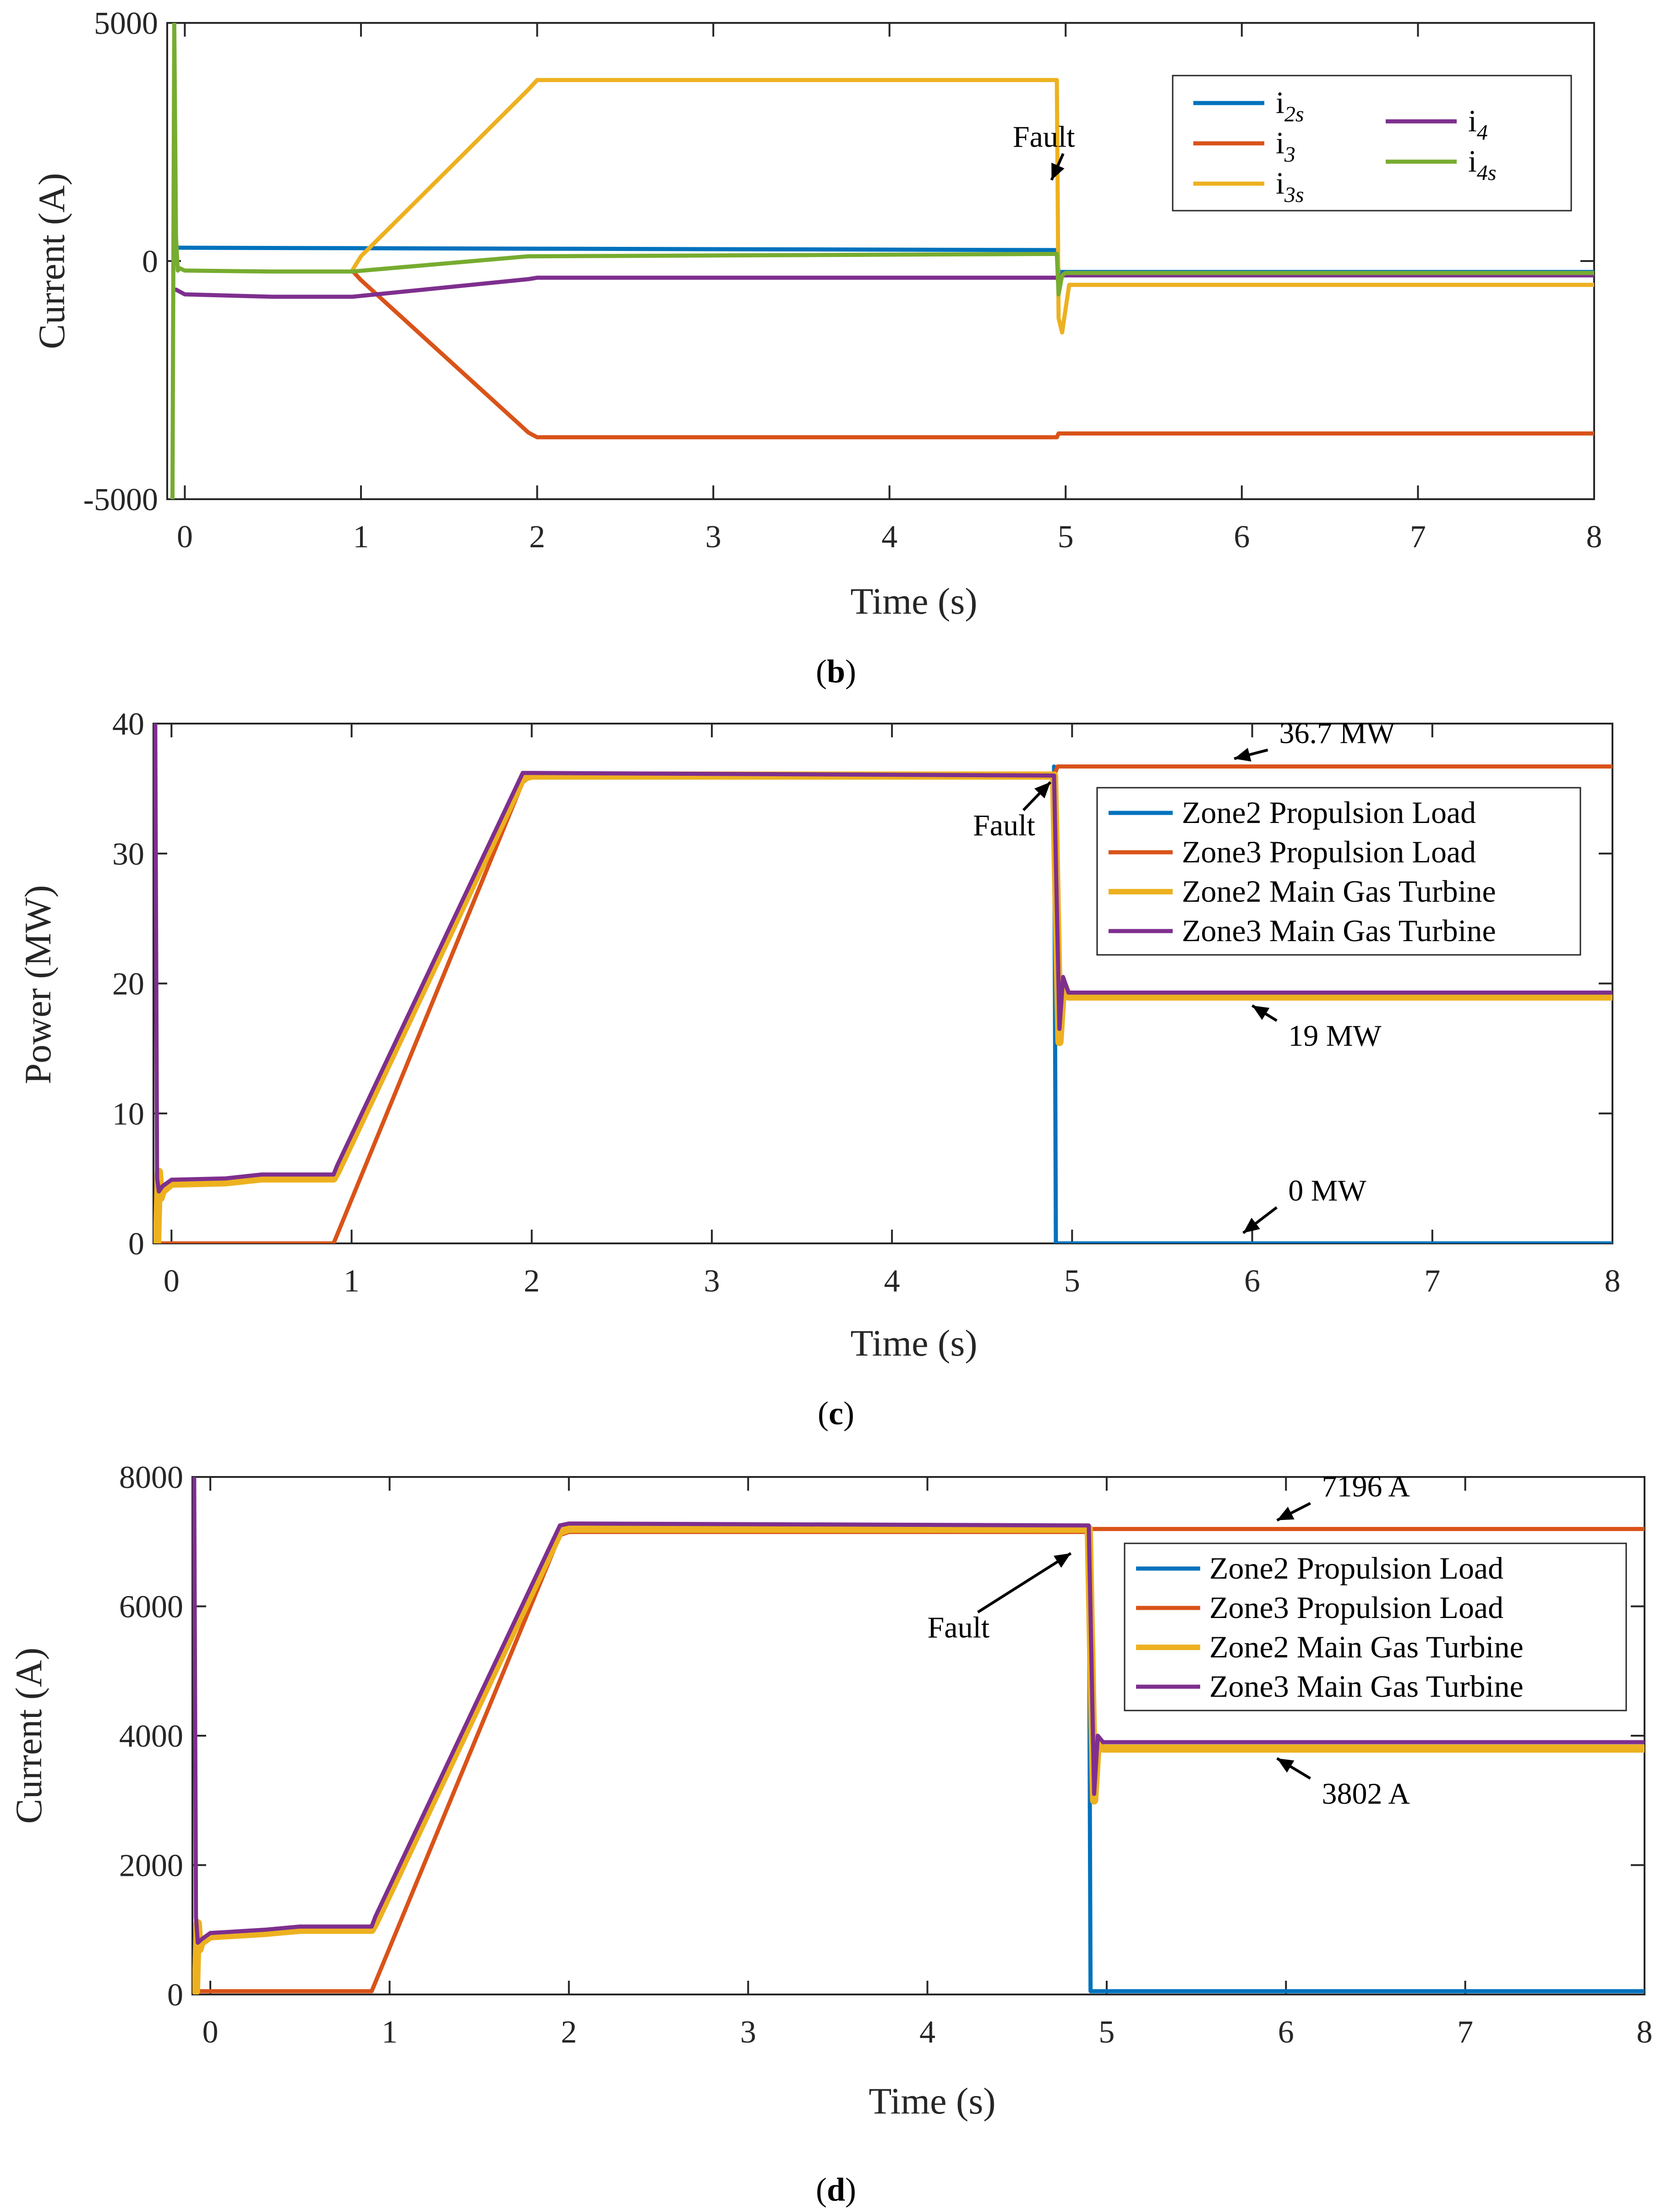  What do you see at coordinates (1366, 1793) in the screenshot?
I see `annotation-label: 3802 A` at bounding box center [1366, 1793].